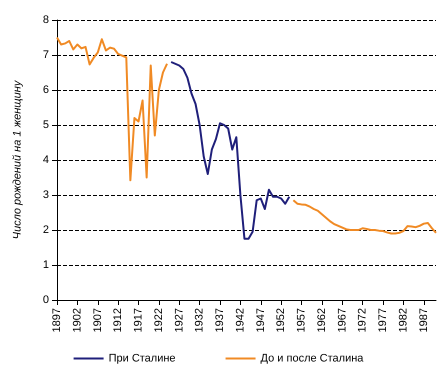  What do you see at coordinates (220, 320) in the screenshot?
I see `x-tick-label: 1937` at bounding box center [220, 320].